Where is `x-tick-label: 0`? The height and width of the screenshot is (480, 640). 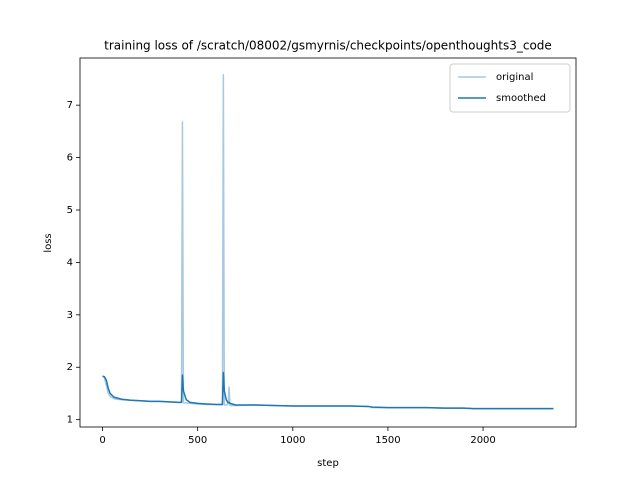
x-tick-label: 0 is located at coordinates (102, 440).